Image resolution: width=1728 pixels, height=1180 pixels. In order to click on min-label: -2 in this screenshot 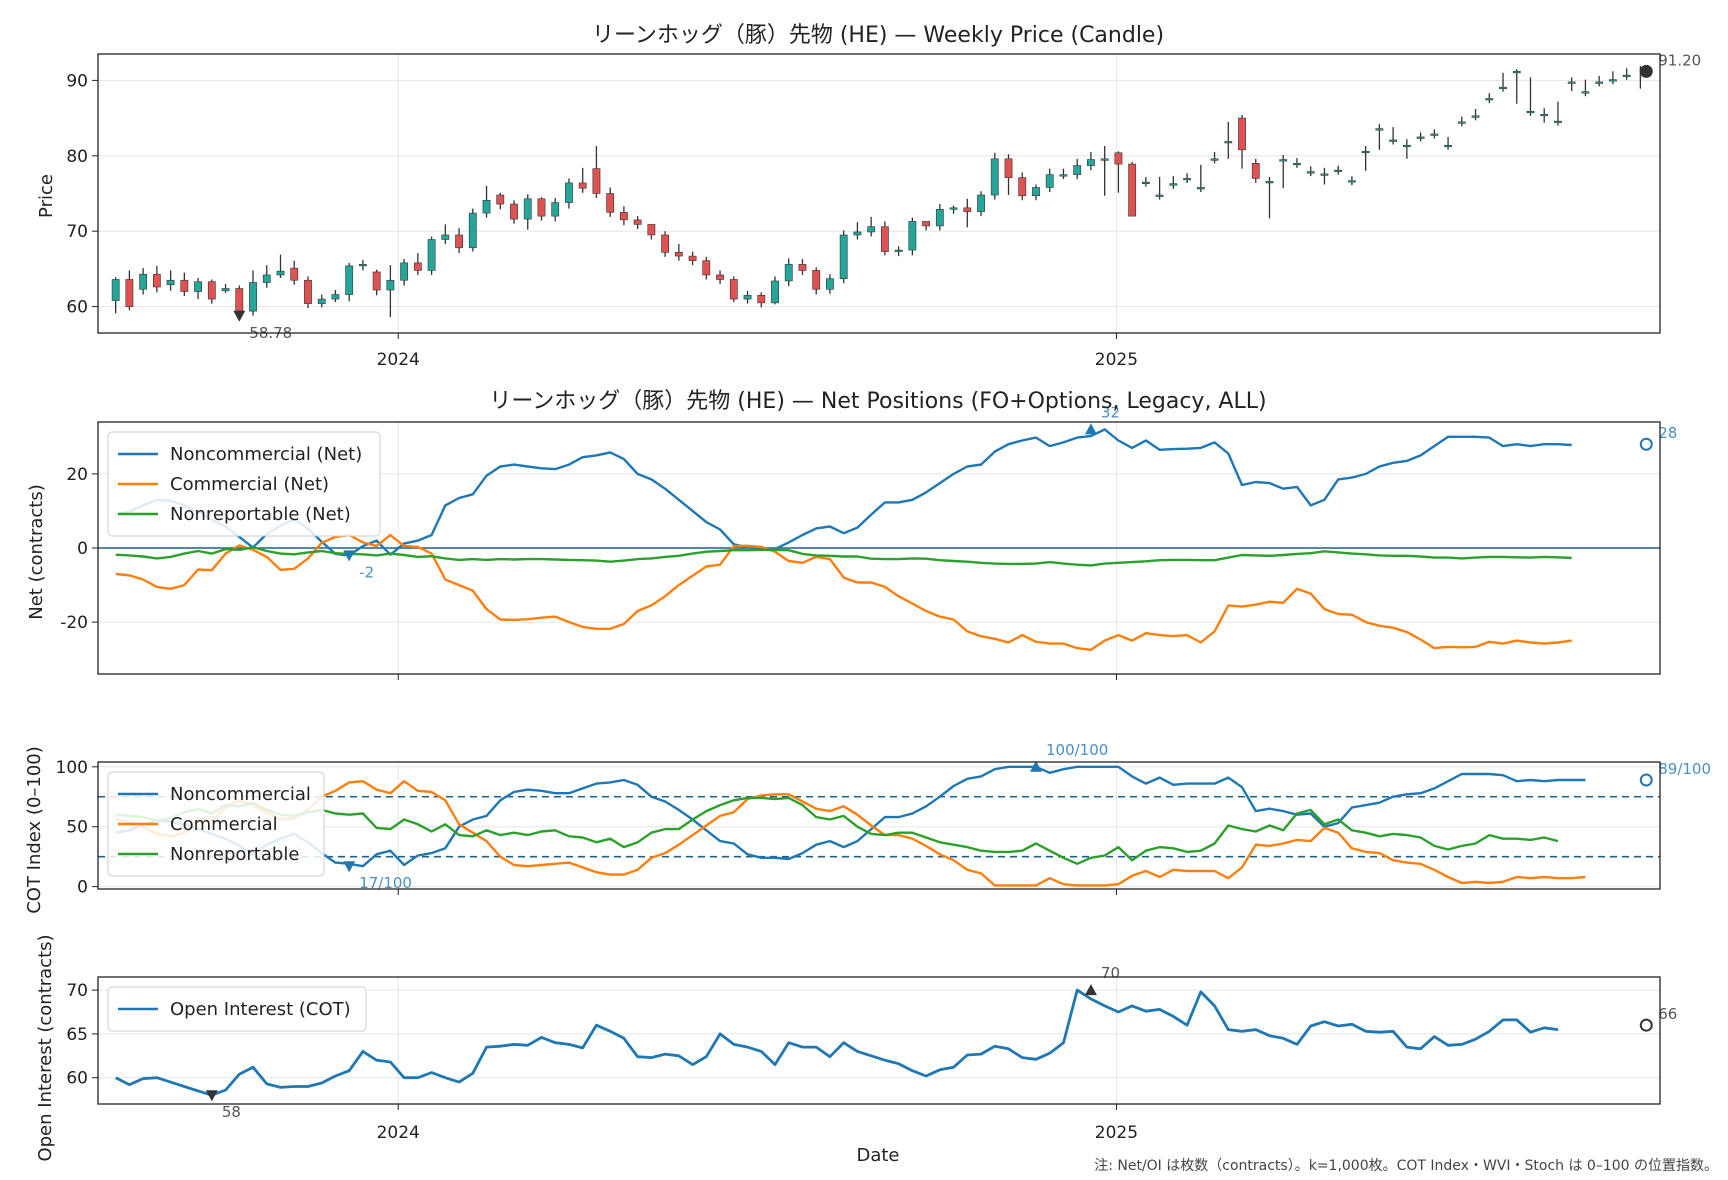, I will do `click(366, 572)`.